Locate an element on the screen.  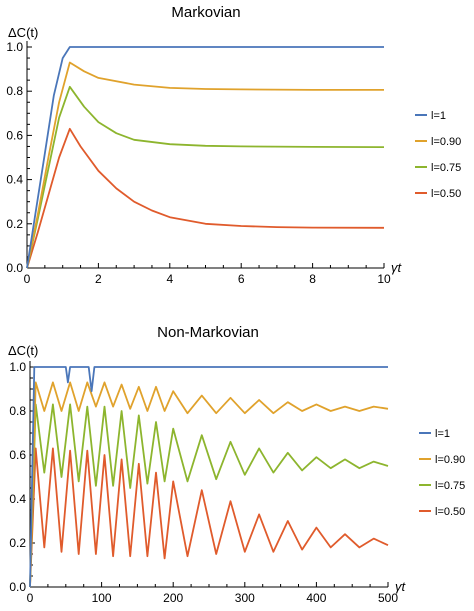
x-tick-label: 4 is located at coordinates (169, 279).